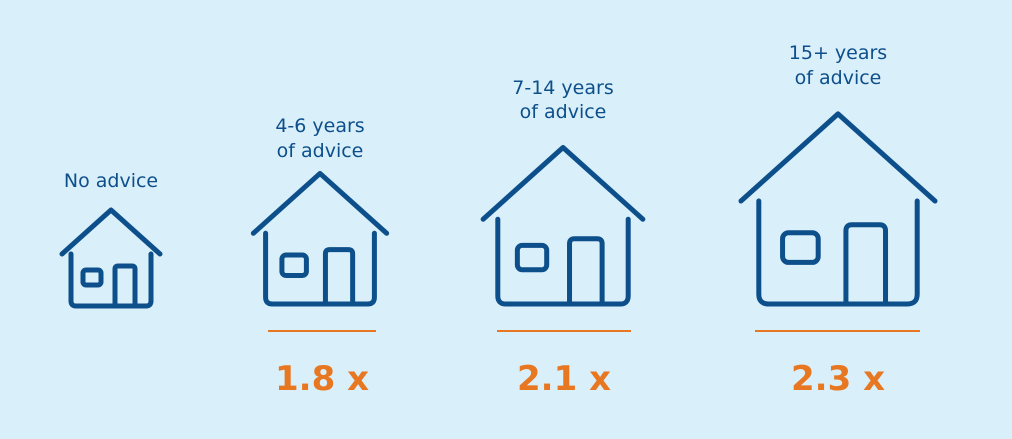 This screenshot has height=439, width=1012. I want to click on multiplier: 2.1 x, so click(564, 379).